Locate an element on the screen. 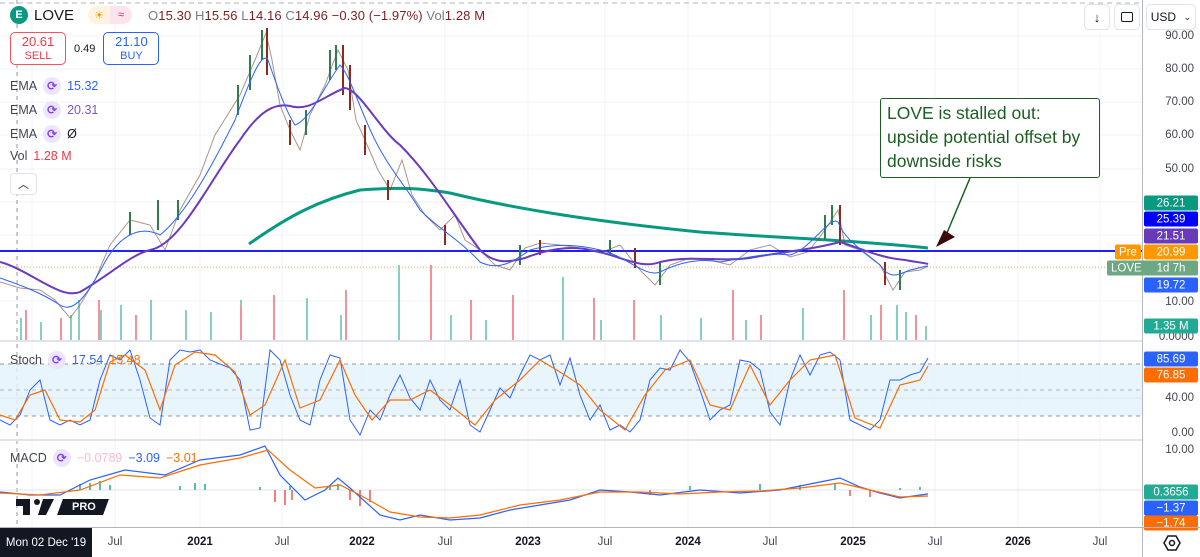 This screenshot has width=1200, height=557. macd-histogram is located at coordinates (500, 493).